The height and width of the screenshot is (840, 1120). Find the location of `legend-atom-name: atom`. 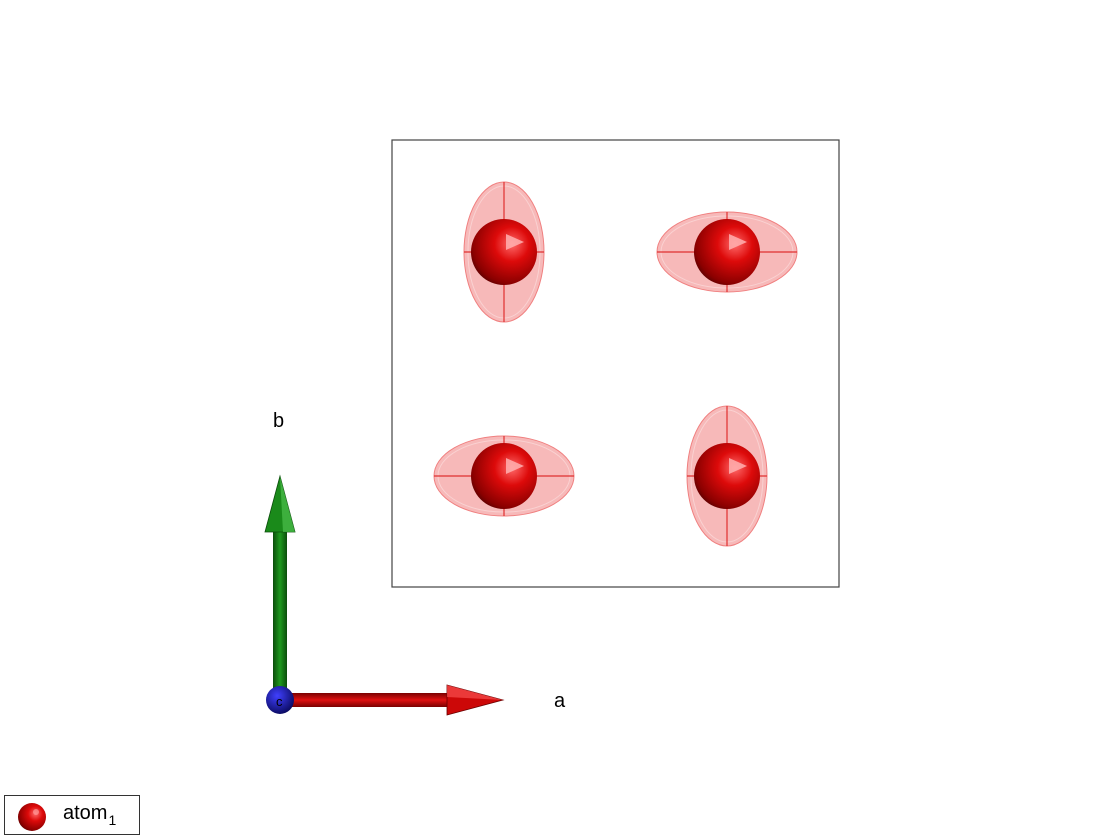

legend-atom-name: atom is located at coordinates (85, 813).